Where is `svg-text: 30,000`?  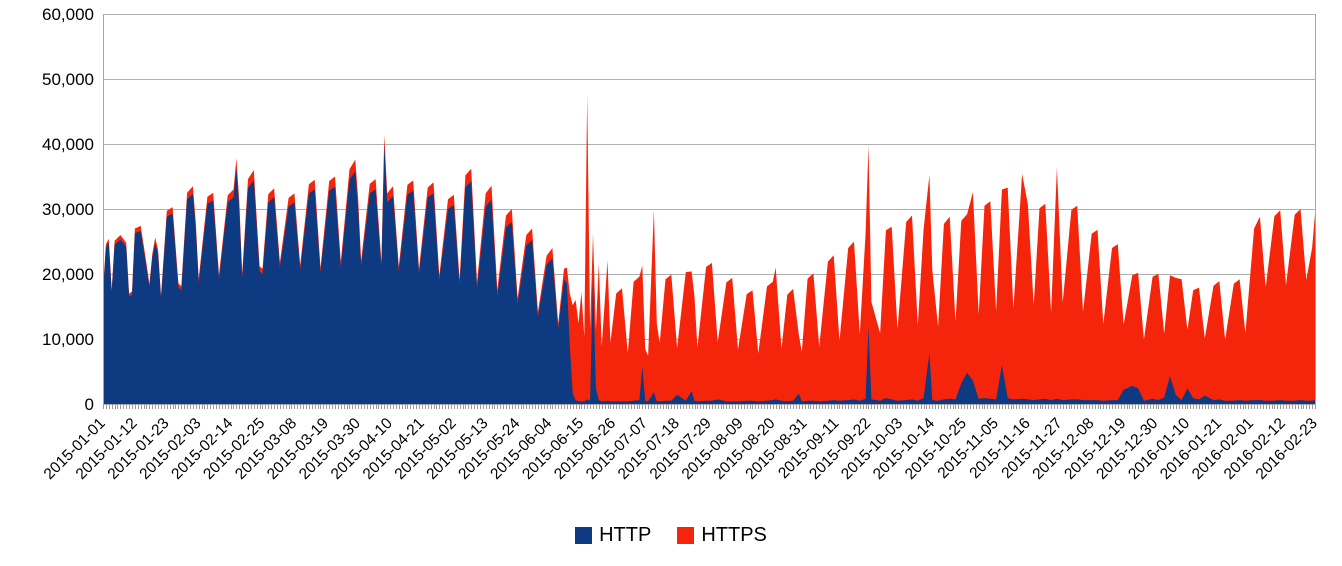 svg-text: 30,000 is located at coordinates (68, 209).